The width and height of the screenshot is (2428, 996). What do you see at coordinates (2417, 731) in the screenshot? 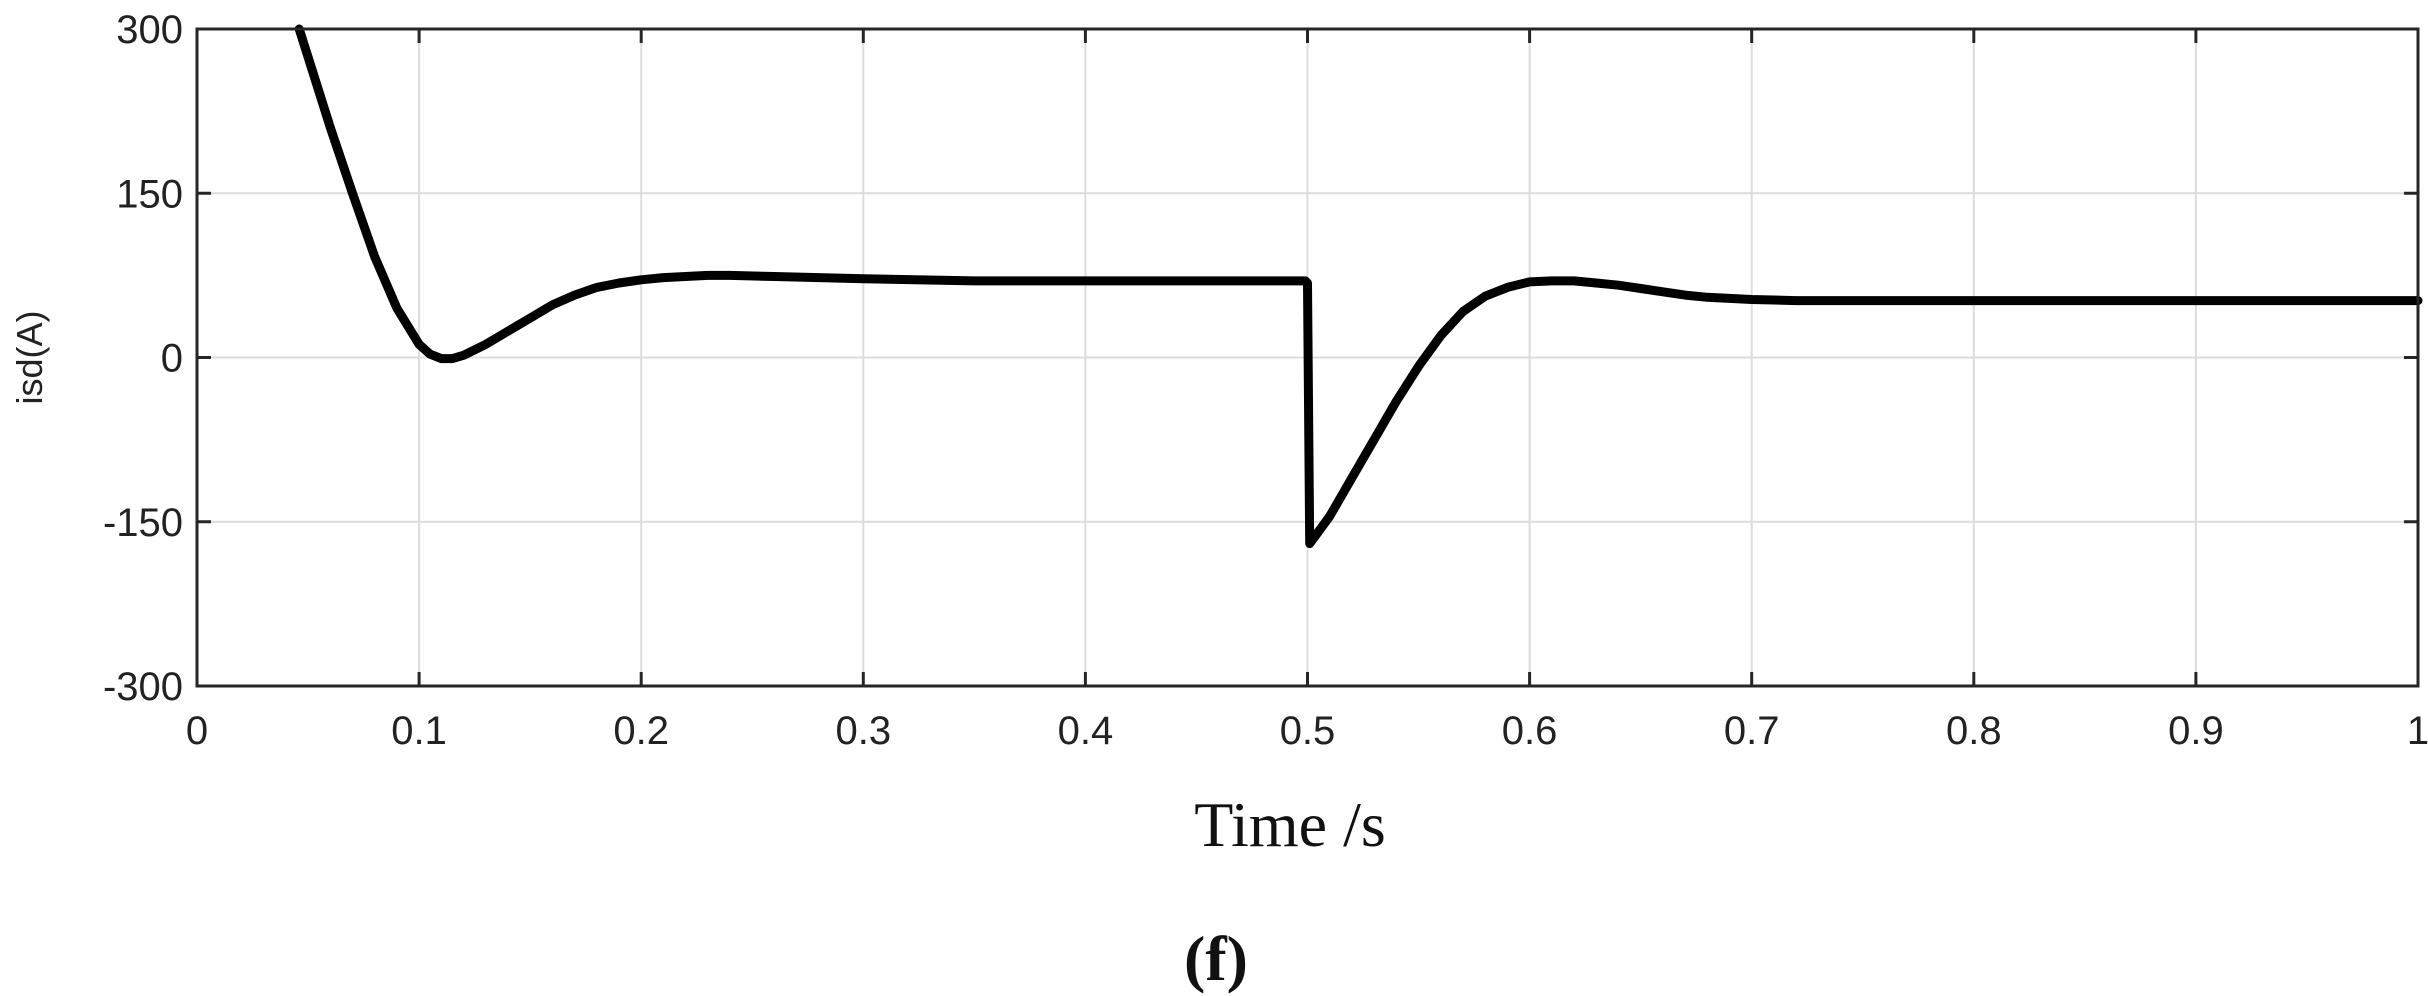
I see `x-tick-label: 1` at bounding box center [2417, 731].